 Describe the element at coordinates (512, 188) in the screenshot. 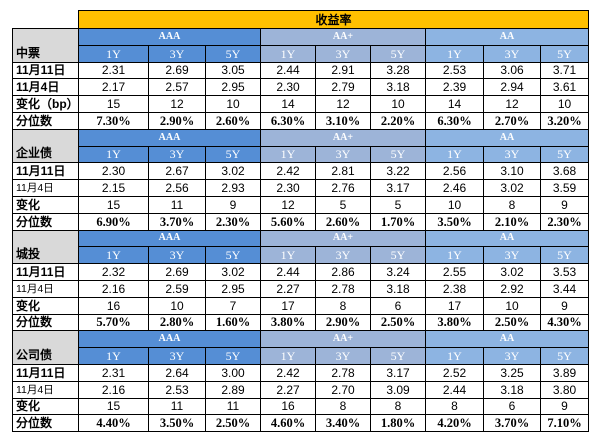

I see `yield-previous-value: 3.02` at that location.